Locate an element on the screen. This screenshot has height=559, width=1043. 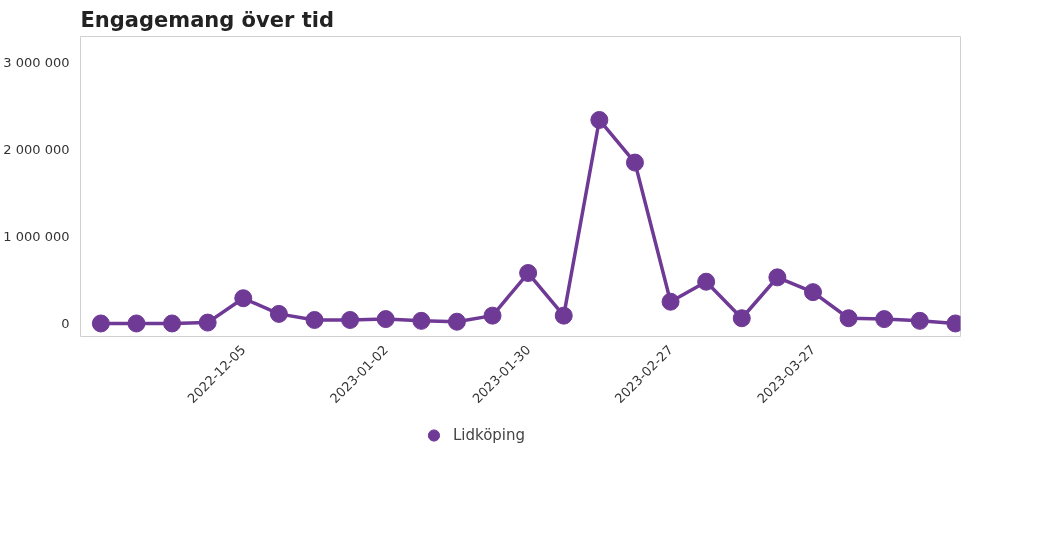
y-tick-label: 3 000 000 is located at coordinates (36, 63).